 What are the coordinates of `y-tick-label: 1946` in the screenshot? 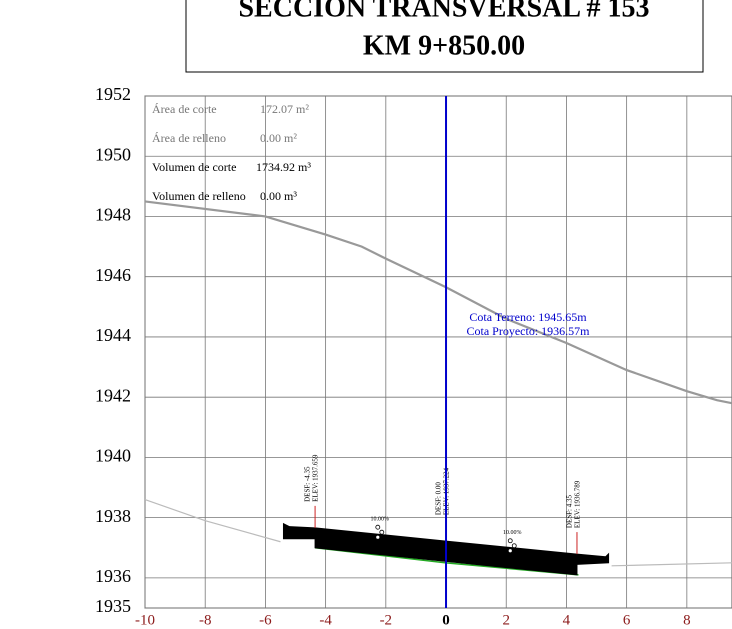 It's located at (113, 275).